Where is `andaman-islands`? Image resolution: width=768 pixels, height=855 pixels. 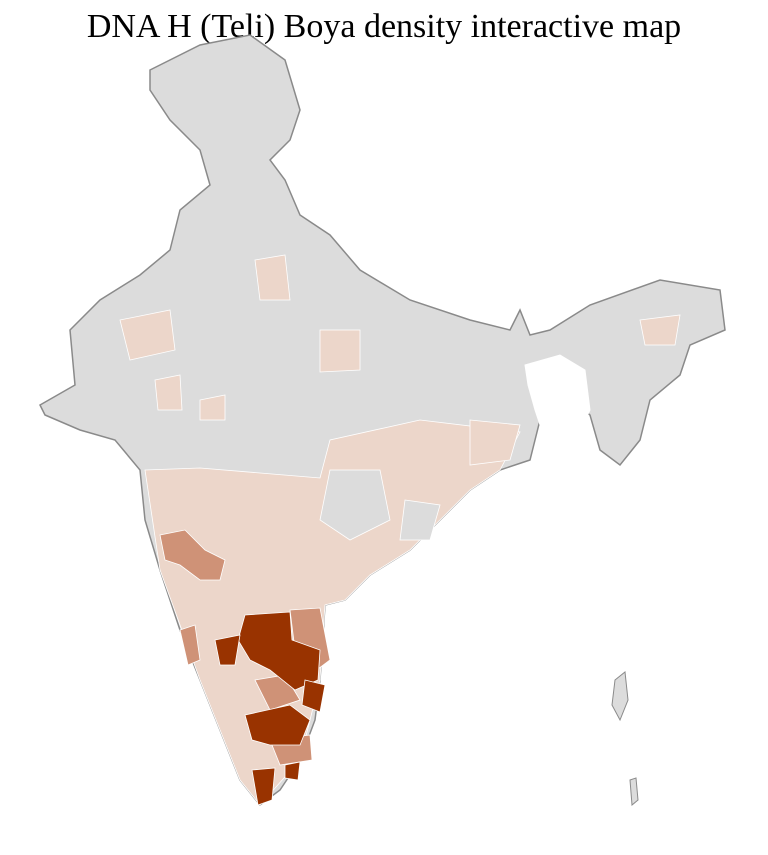
andaman-islands is located at coordinates (620, 696).